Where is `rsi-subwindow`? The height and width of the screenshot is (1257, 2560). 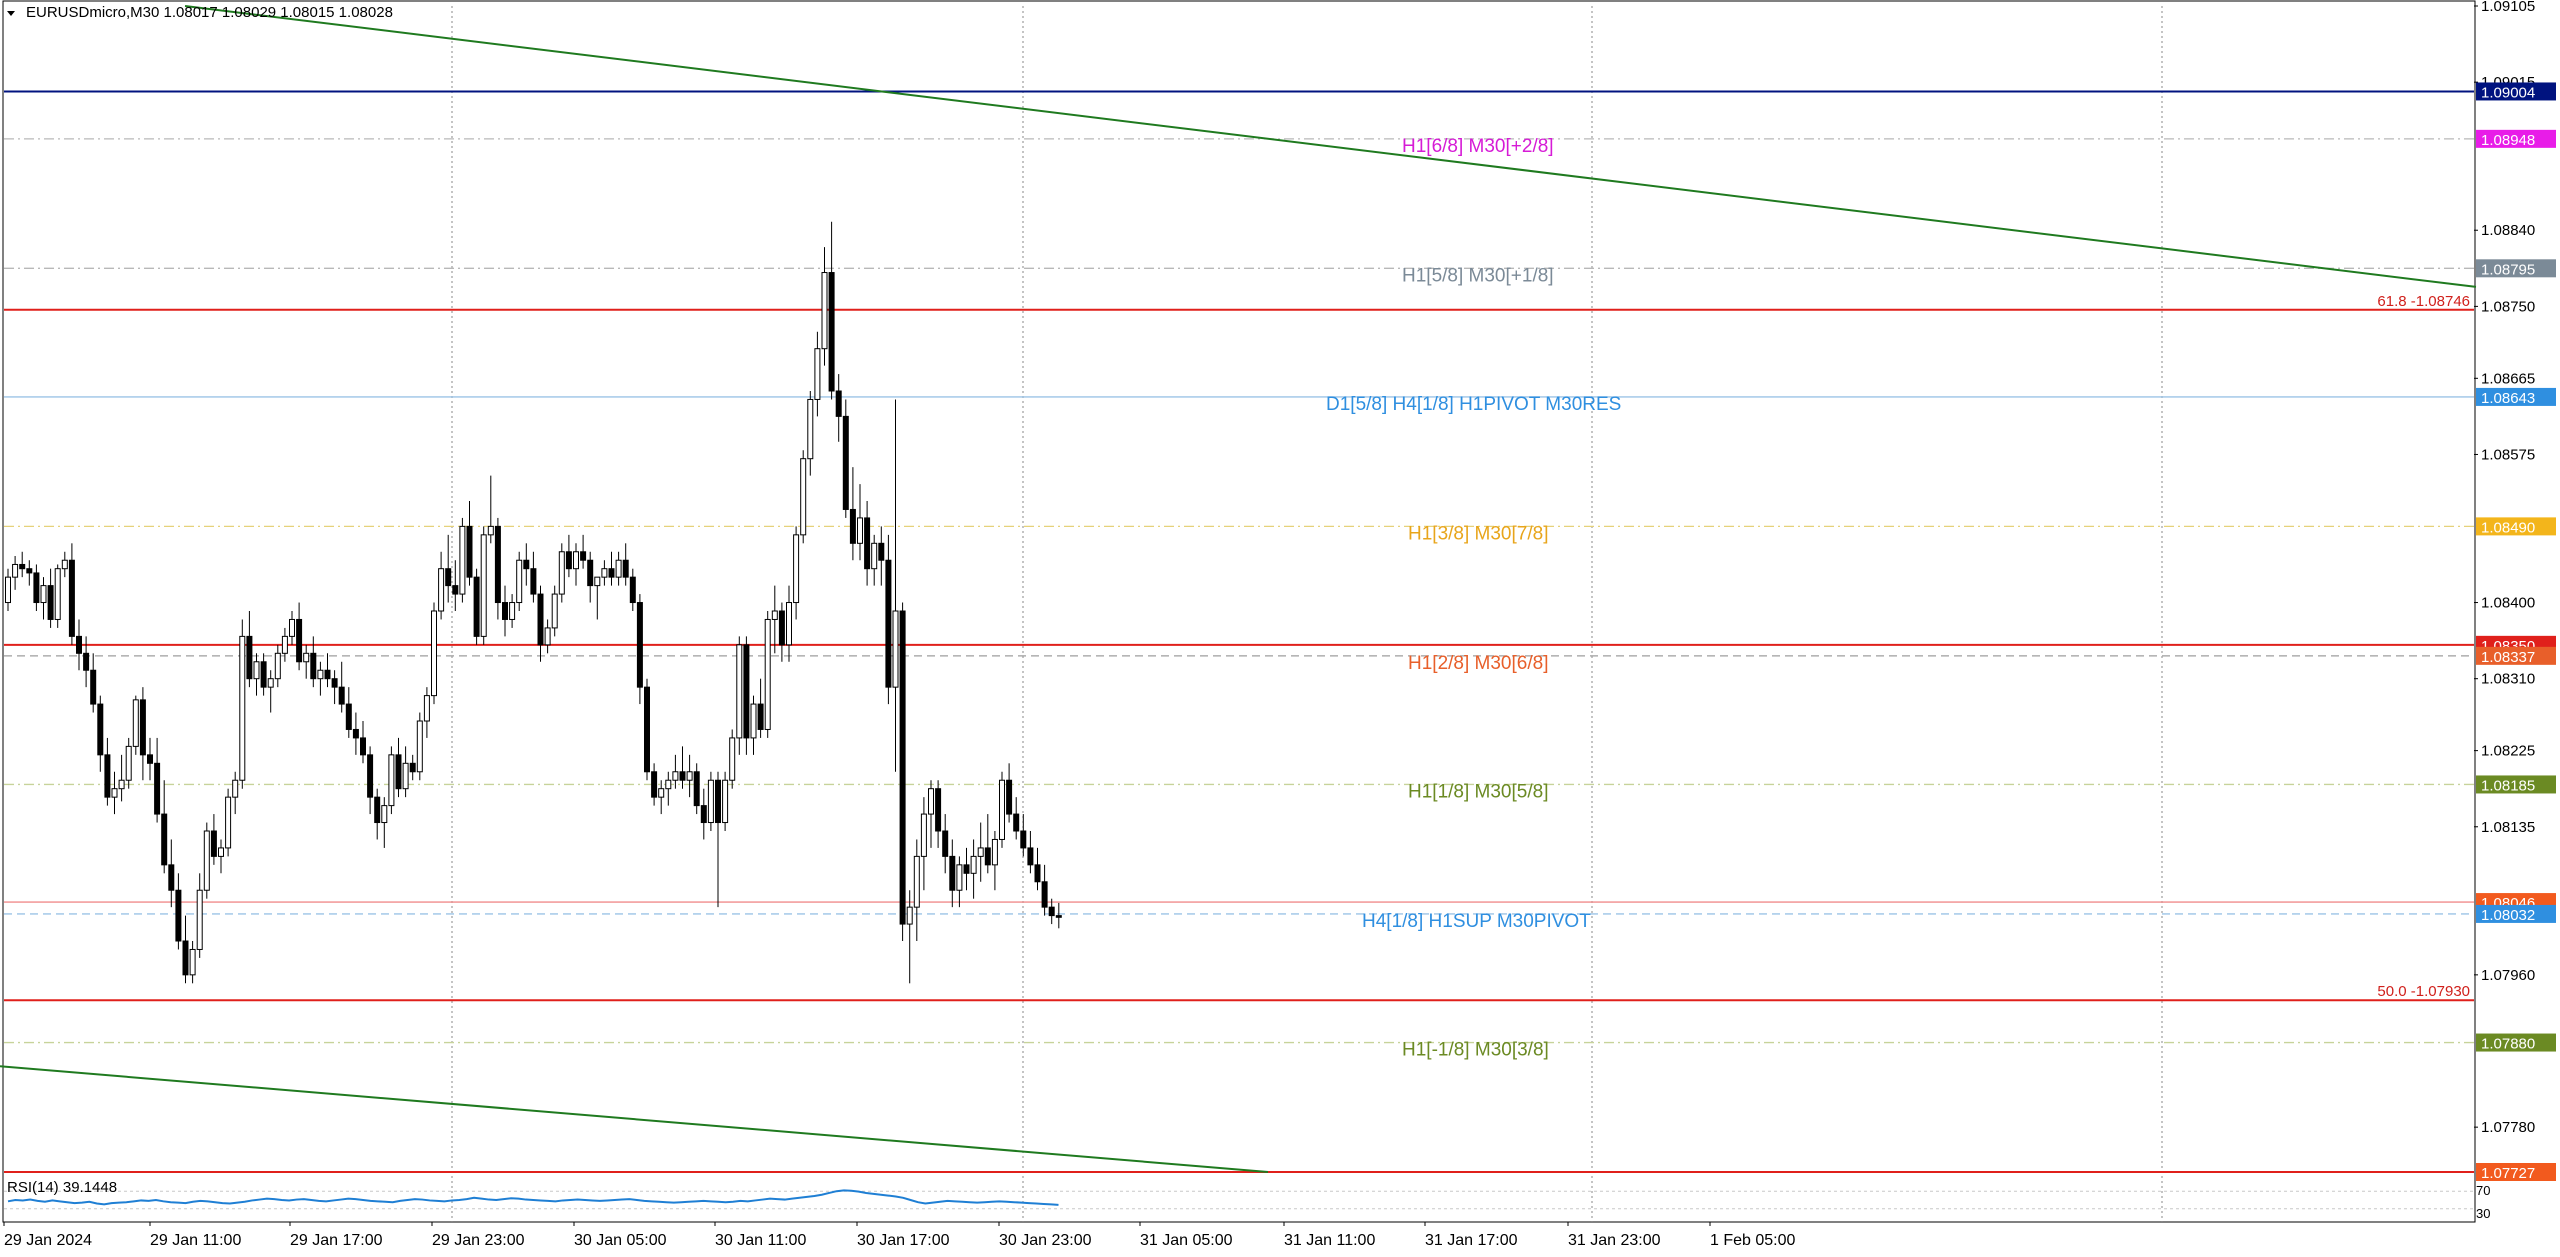
rsi-subwindow is located at coordinates (1239, 1199).